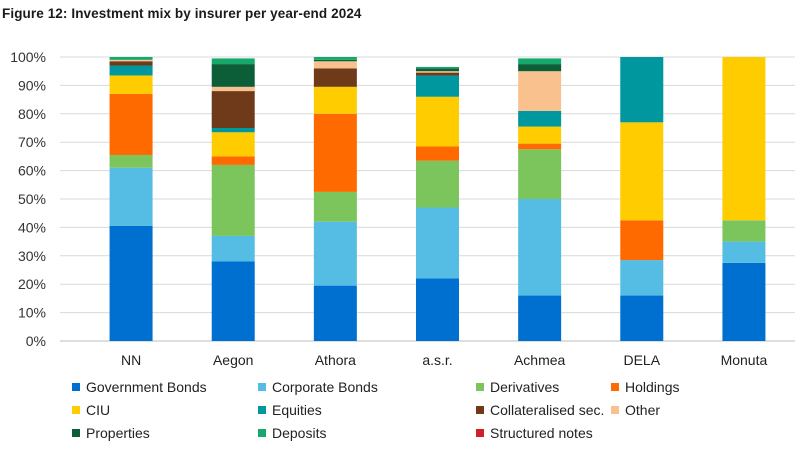 The image size is (800, 450). What do you see at coordinates (297, 410) in the screenshot?
I see `legend-label: Equities` at bounding box center [297, 410].